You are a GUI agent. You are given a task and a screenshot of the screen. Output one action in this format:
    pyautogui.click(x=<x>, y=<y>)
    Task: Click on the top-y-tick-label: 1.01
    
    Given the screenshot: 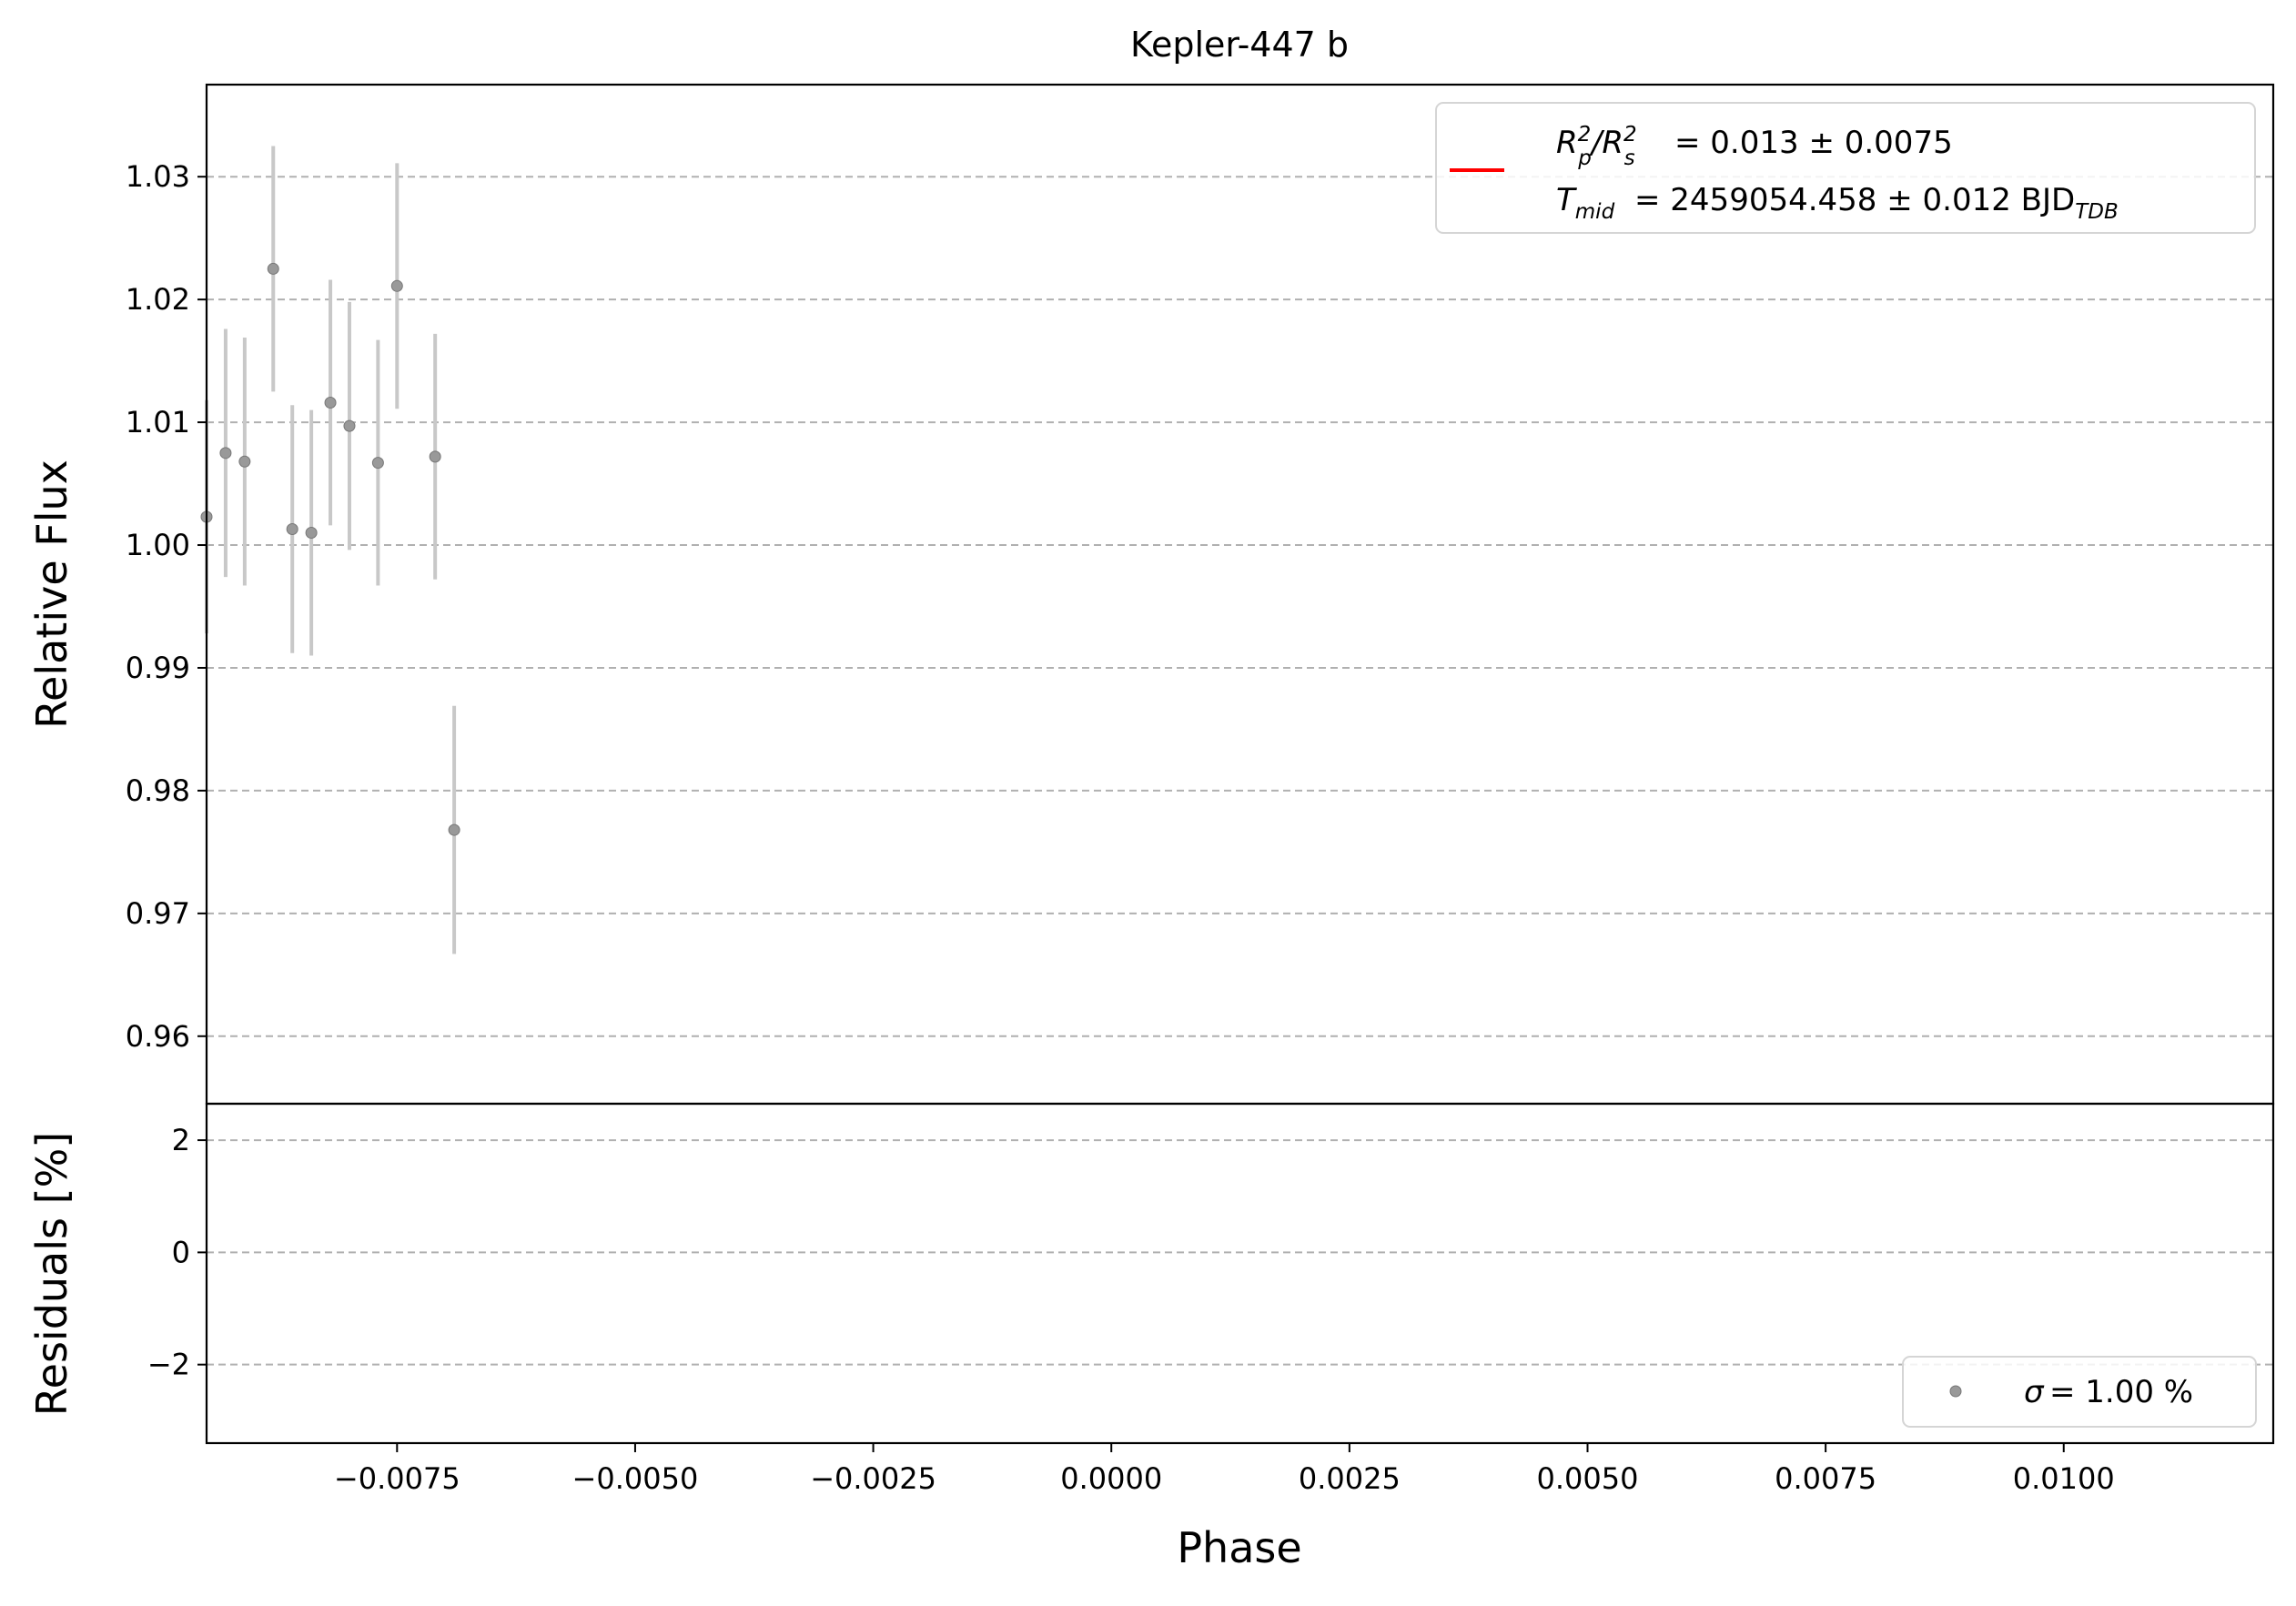 What is the action you would take?
    pyautogui.click(x=158, y=422)
    